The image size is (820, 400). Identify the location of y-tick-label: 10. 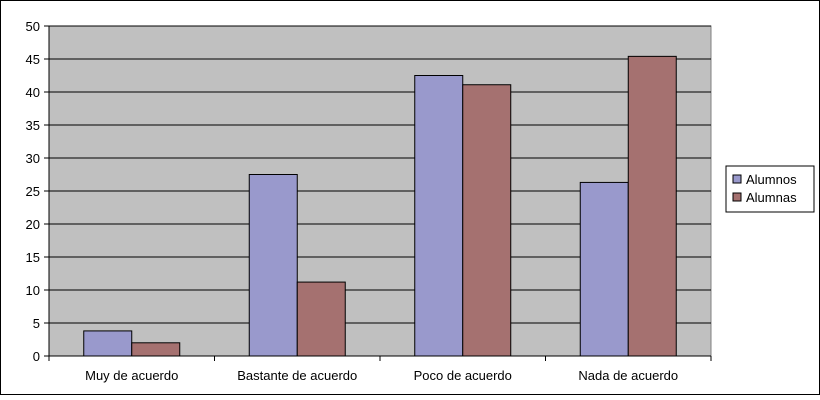
(33, 290).